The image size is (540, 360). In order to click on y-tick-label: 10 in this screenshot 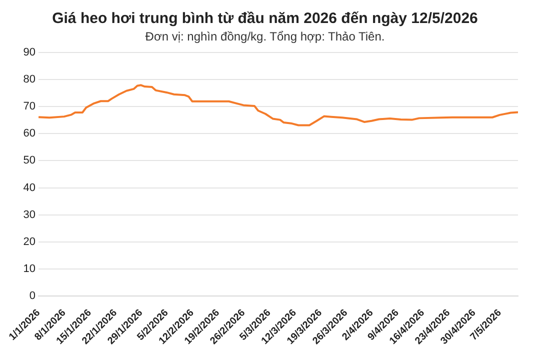, I will do `click(29, 269)`.